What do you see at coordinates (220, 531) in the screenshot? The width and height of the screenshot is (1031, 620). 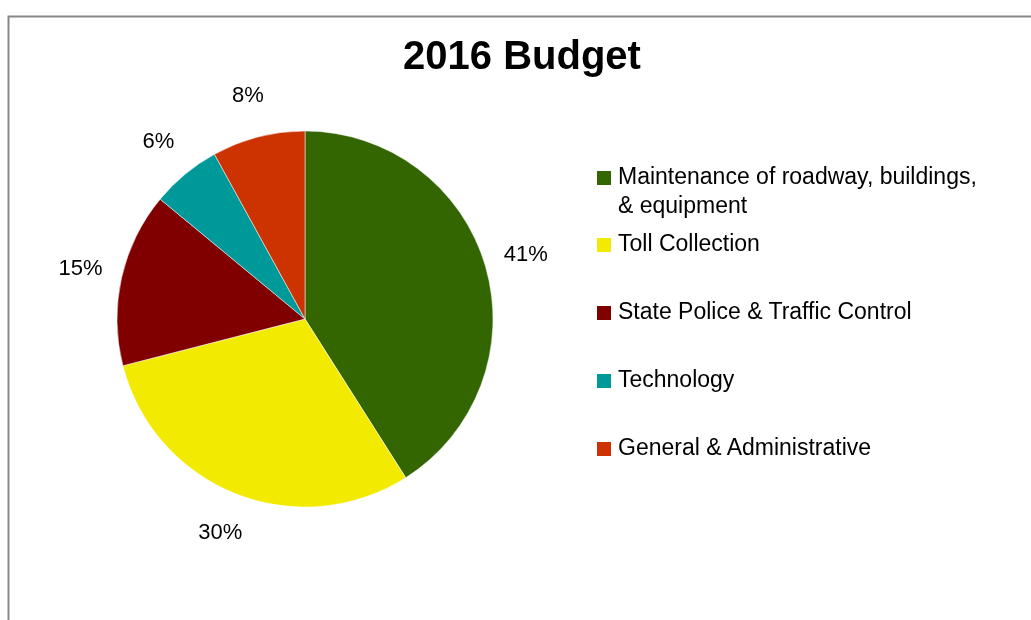 I see `data-label: 30%` at bounding box center [220, 531].